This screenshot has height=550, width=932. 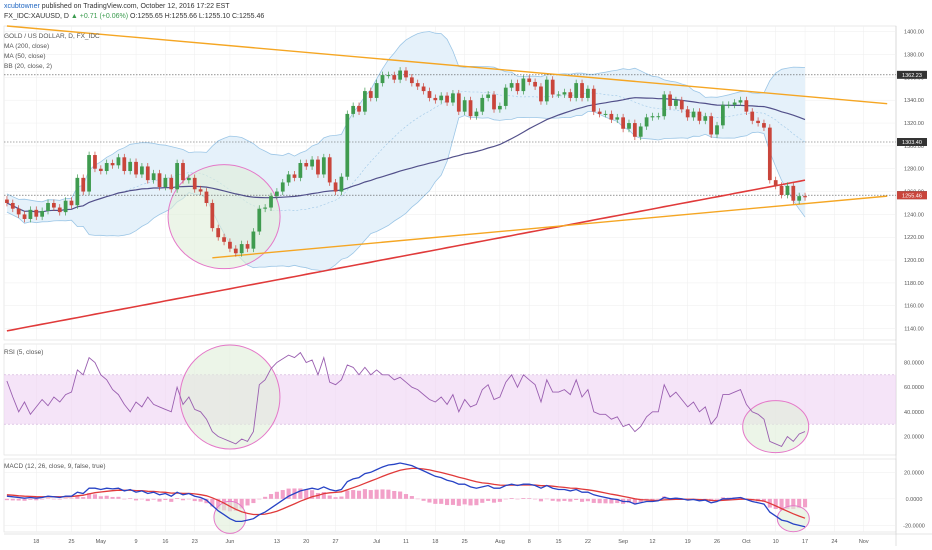 I want to click on x-tick-label: 13, so click(x=277, y=542).